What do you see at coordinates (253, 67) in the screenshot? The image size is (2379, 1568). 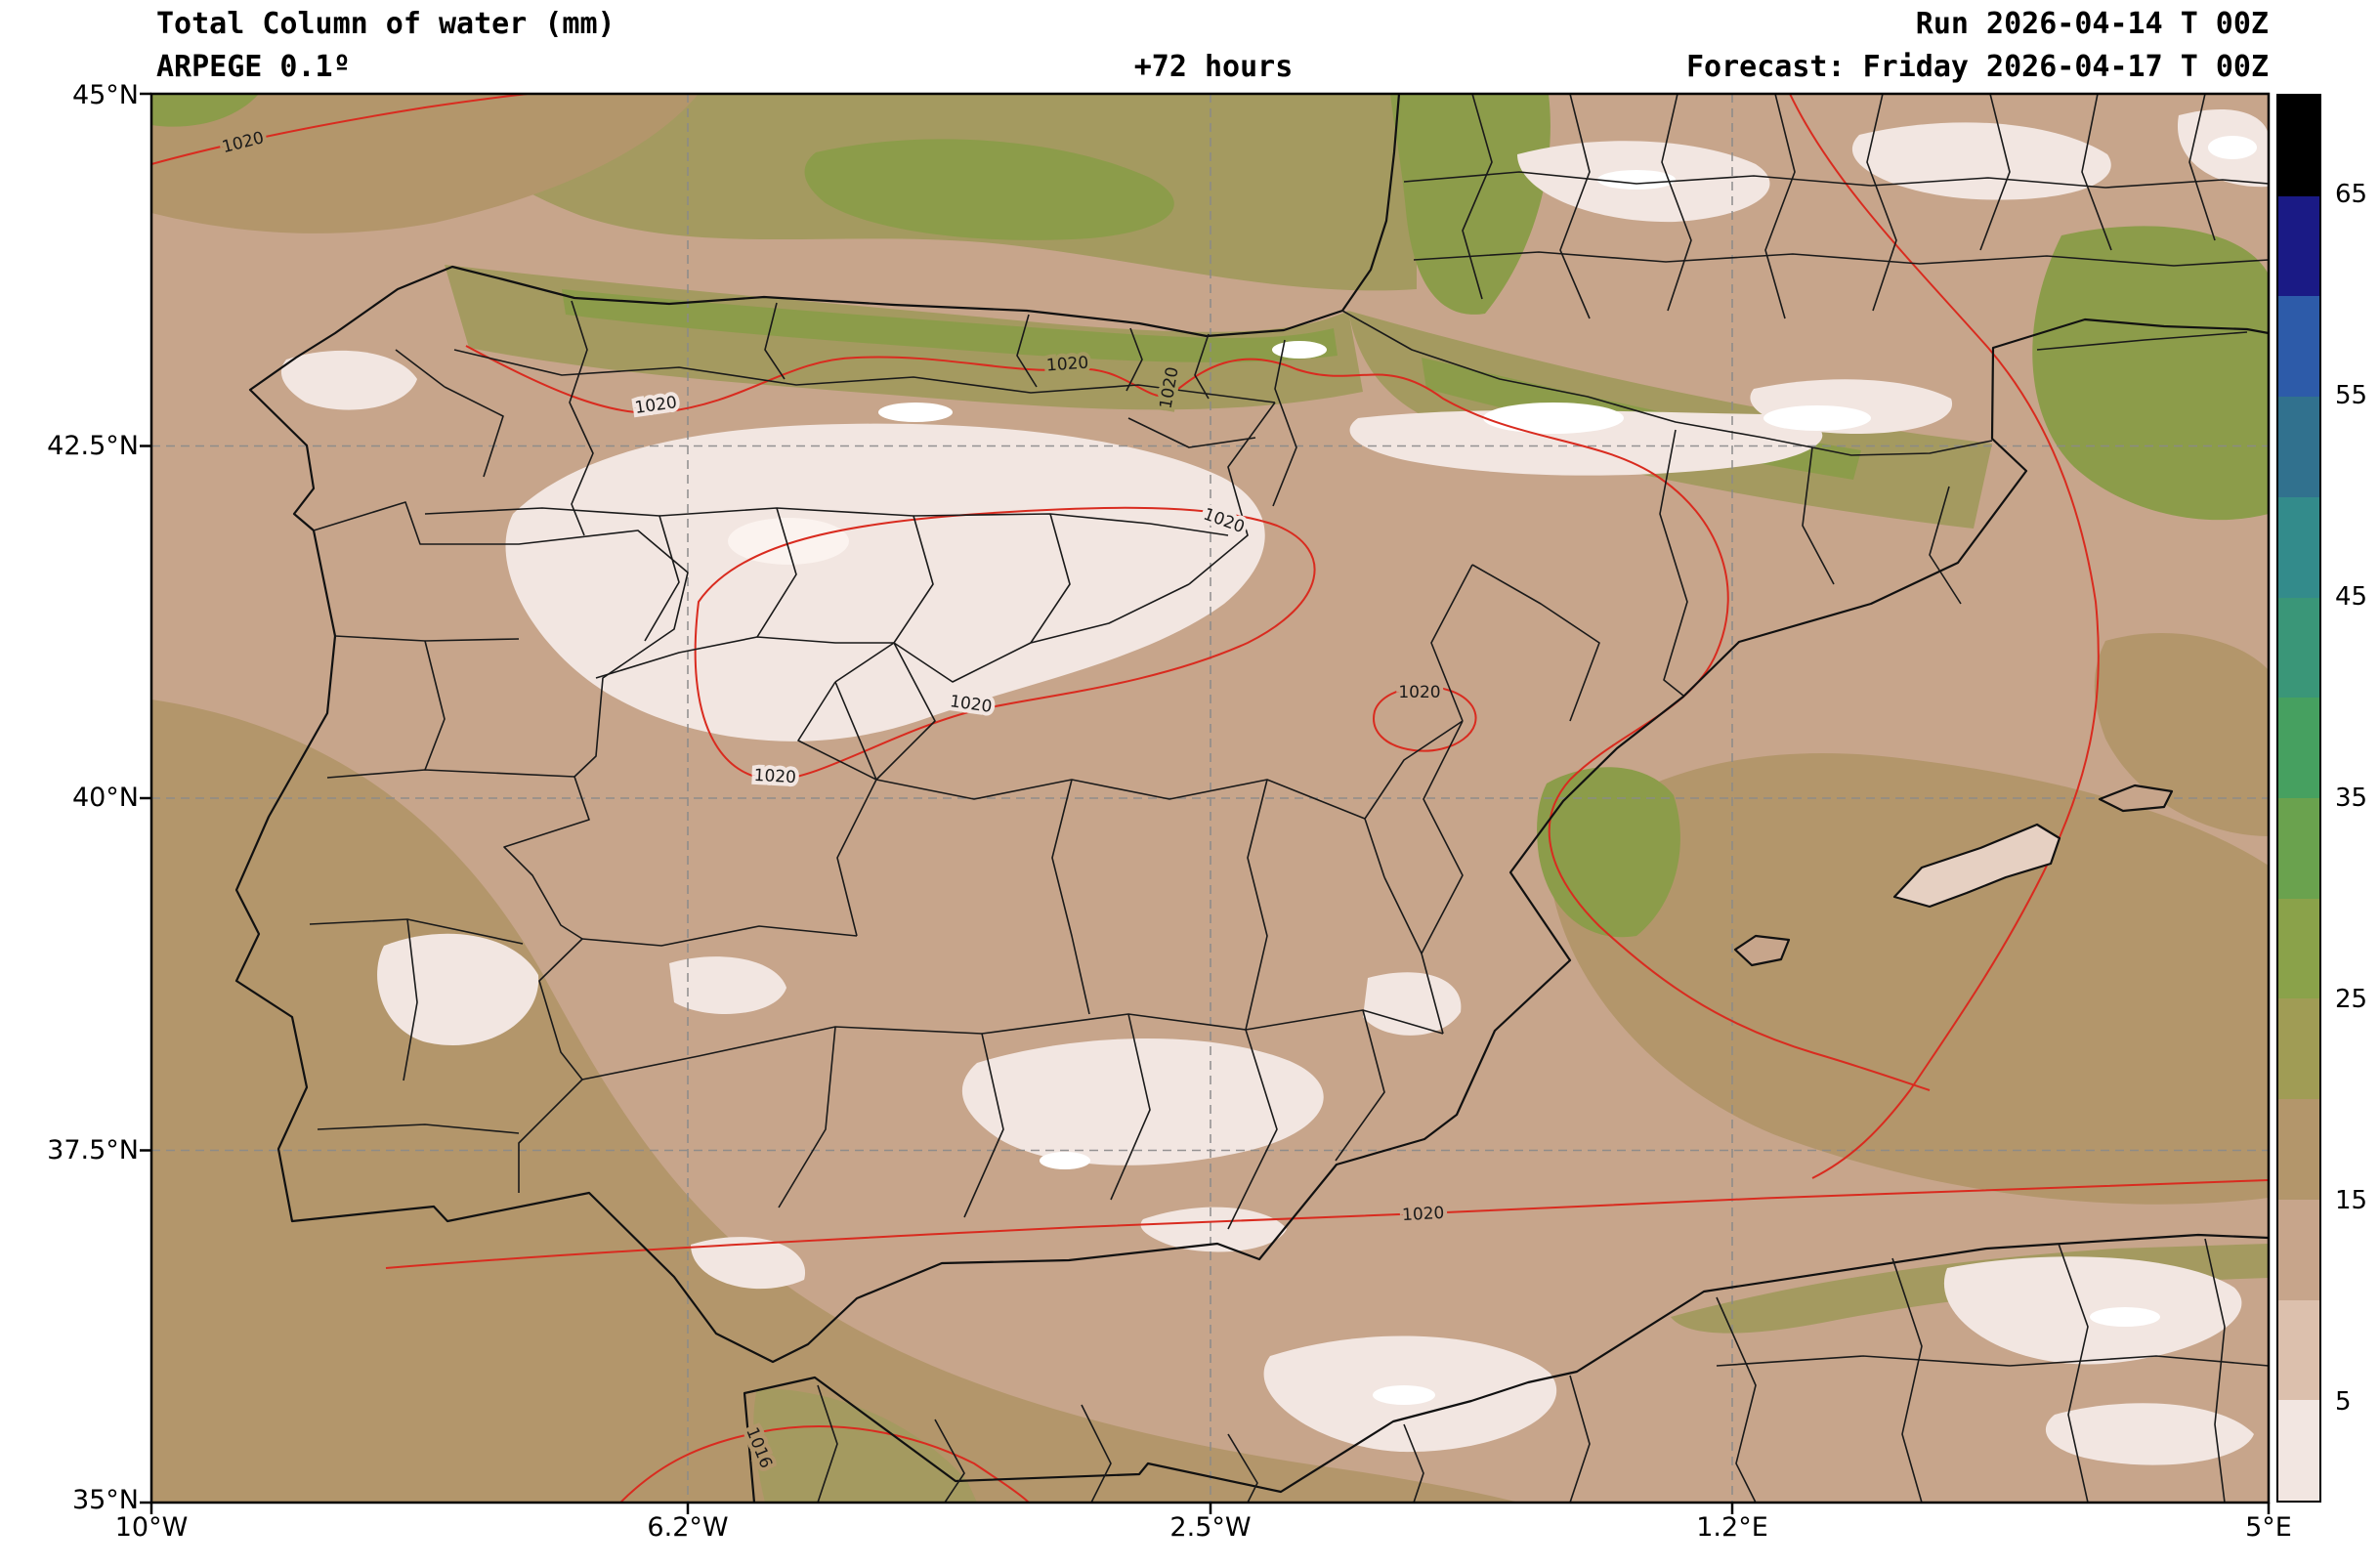 I see `model-label: ARPEGE 0.1º` at bounding box center [253, 67].